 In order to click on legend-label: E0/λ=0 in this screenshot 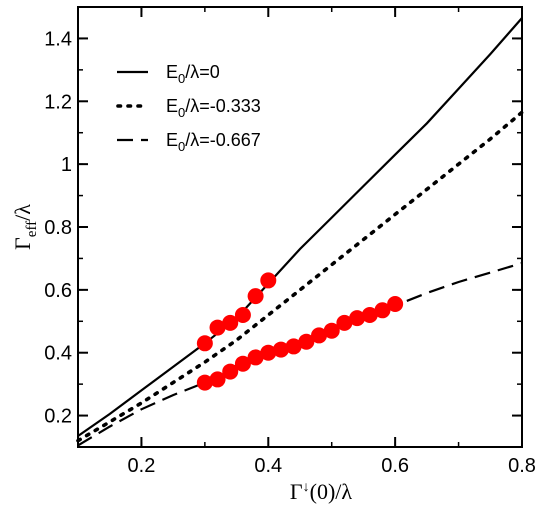, I will do `click(193, 74)`.